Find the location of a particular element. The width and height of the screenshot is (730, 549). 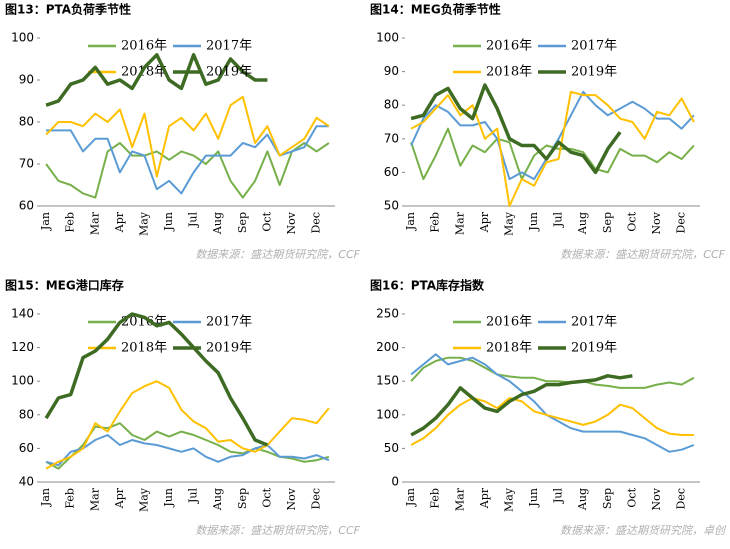

y-tick-label: 0 is located at coordinates (395, 482).